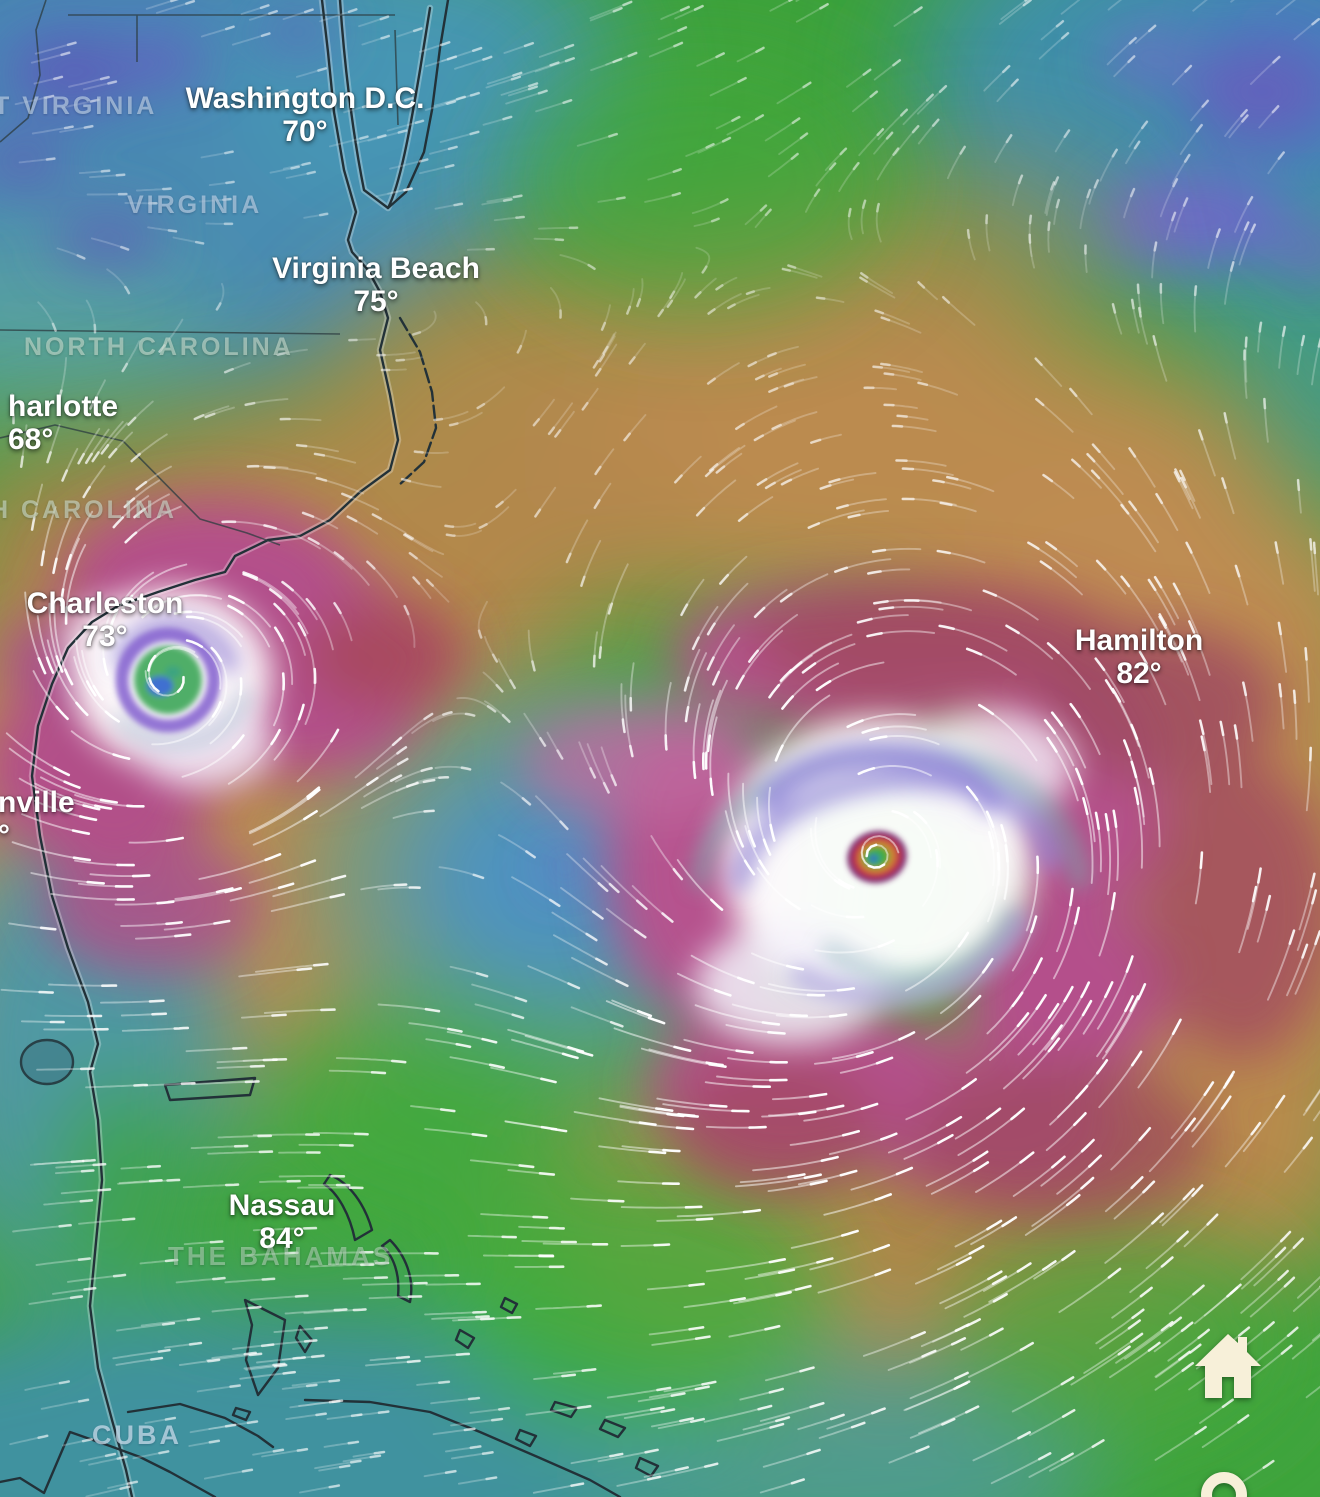 This screenshot has width=1320, height=1497. I want to click on home-icon, so click(1228, 1366).